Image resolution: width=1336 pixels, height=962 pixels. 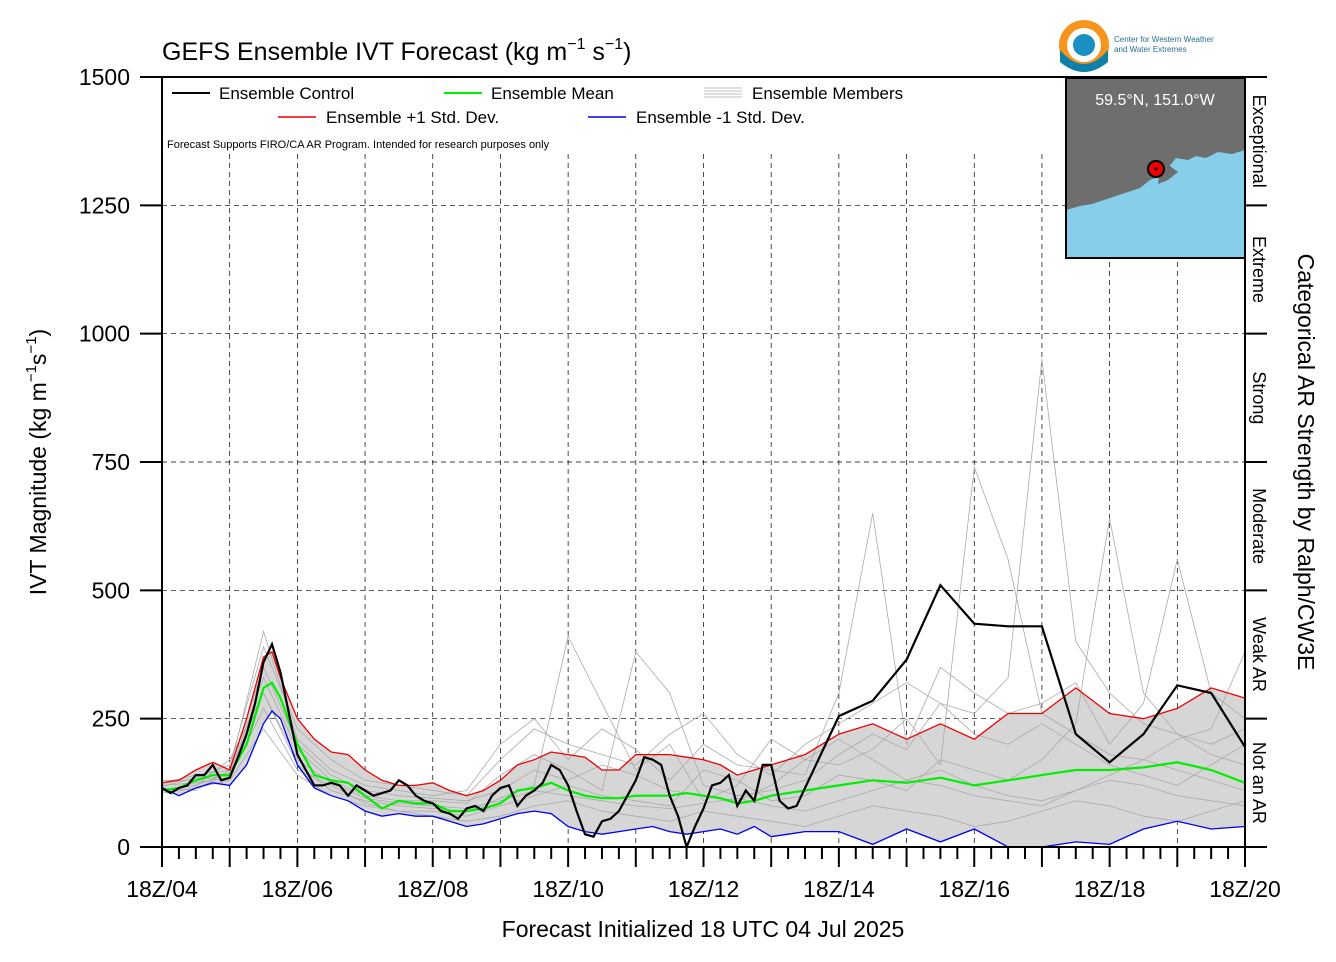 What do you see at coordinates (1155, 144) in the screenshot?
I see `map-land` at bounding box center [1155, 144].